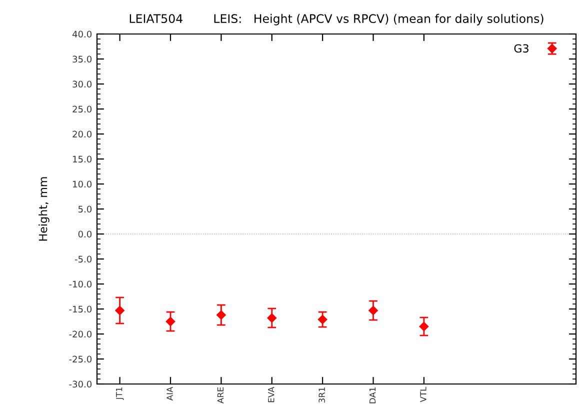 The width and height of the screenshot is (579, 414). What do you see at coordinates (83, 259) in the screenshot?
I see `y-tick-label: -5.0` at bounding box center [83, 259].